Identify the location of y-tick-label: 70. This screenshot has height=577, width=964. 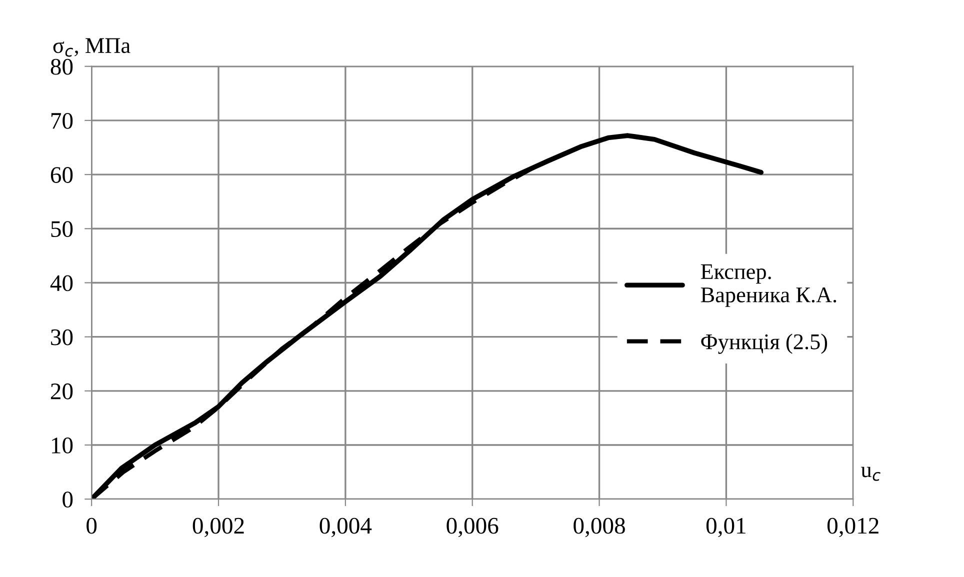
(62, 120).